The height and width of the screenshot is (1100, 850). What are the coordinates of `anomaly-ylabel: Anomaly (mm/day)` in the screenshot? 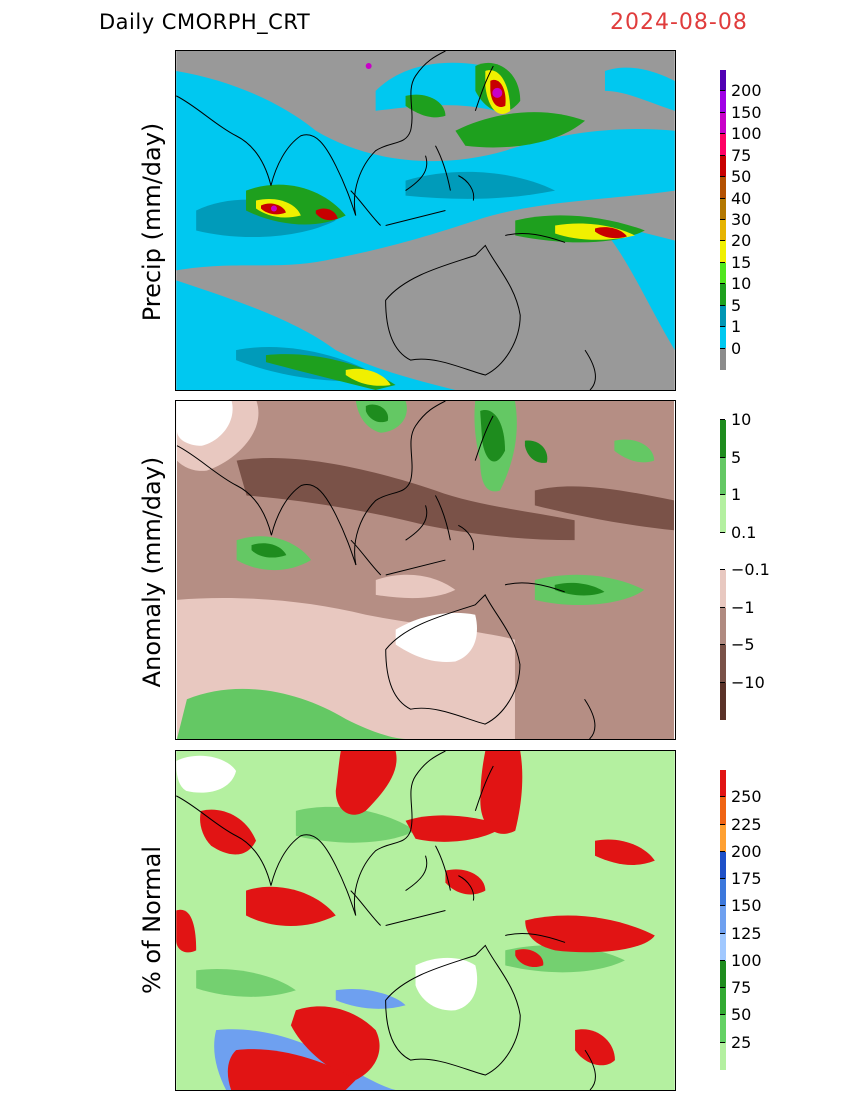 It's located at (152, 572).